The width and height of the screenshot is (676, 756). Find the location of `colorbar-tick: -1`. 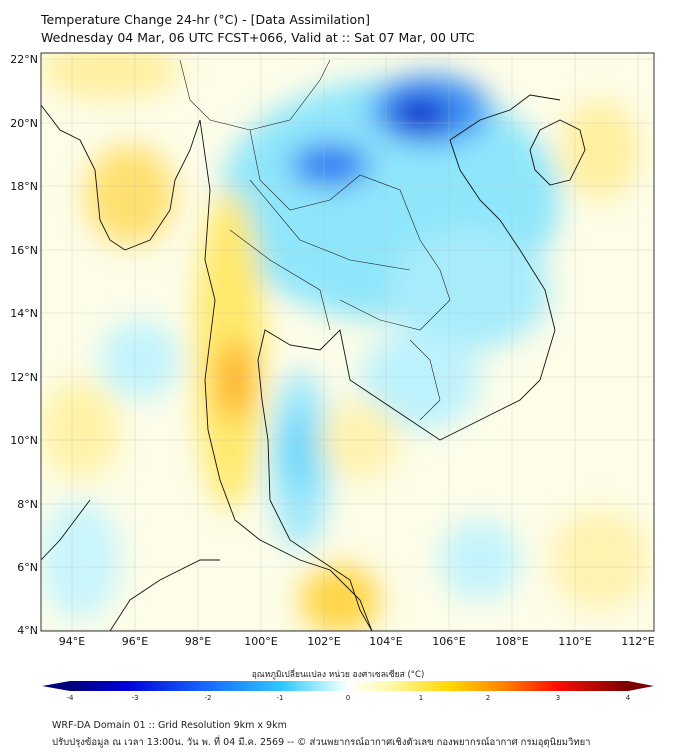

colorbar-tick: -1 is located at coordinates (280, 698).